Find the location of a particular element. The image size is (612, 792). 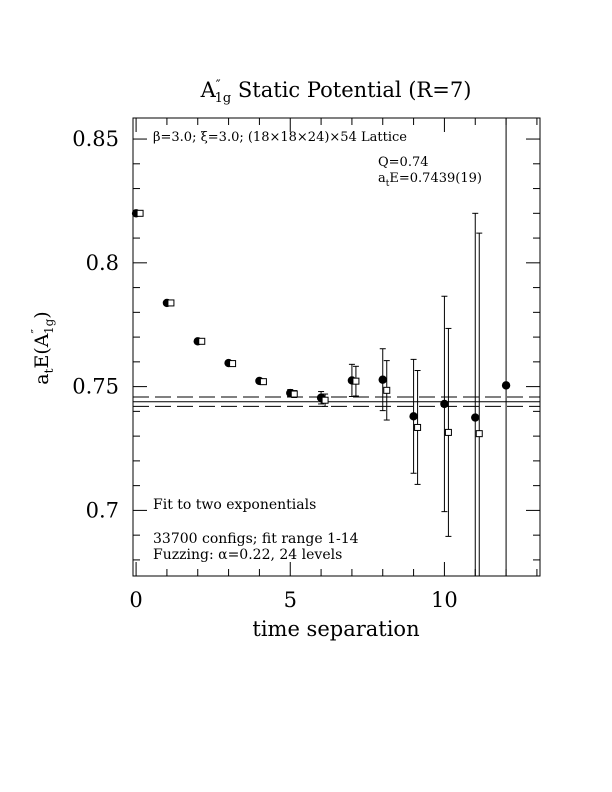

y-tick-label: 0.75 is located at coordinates (95, 387).